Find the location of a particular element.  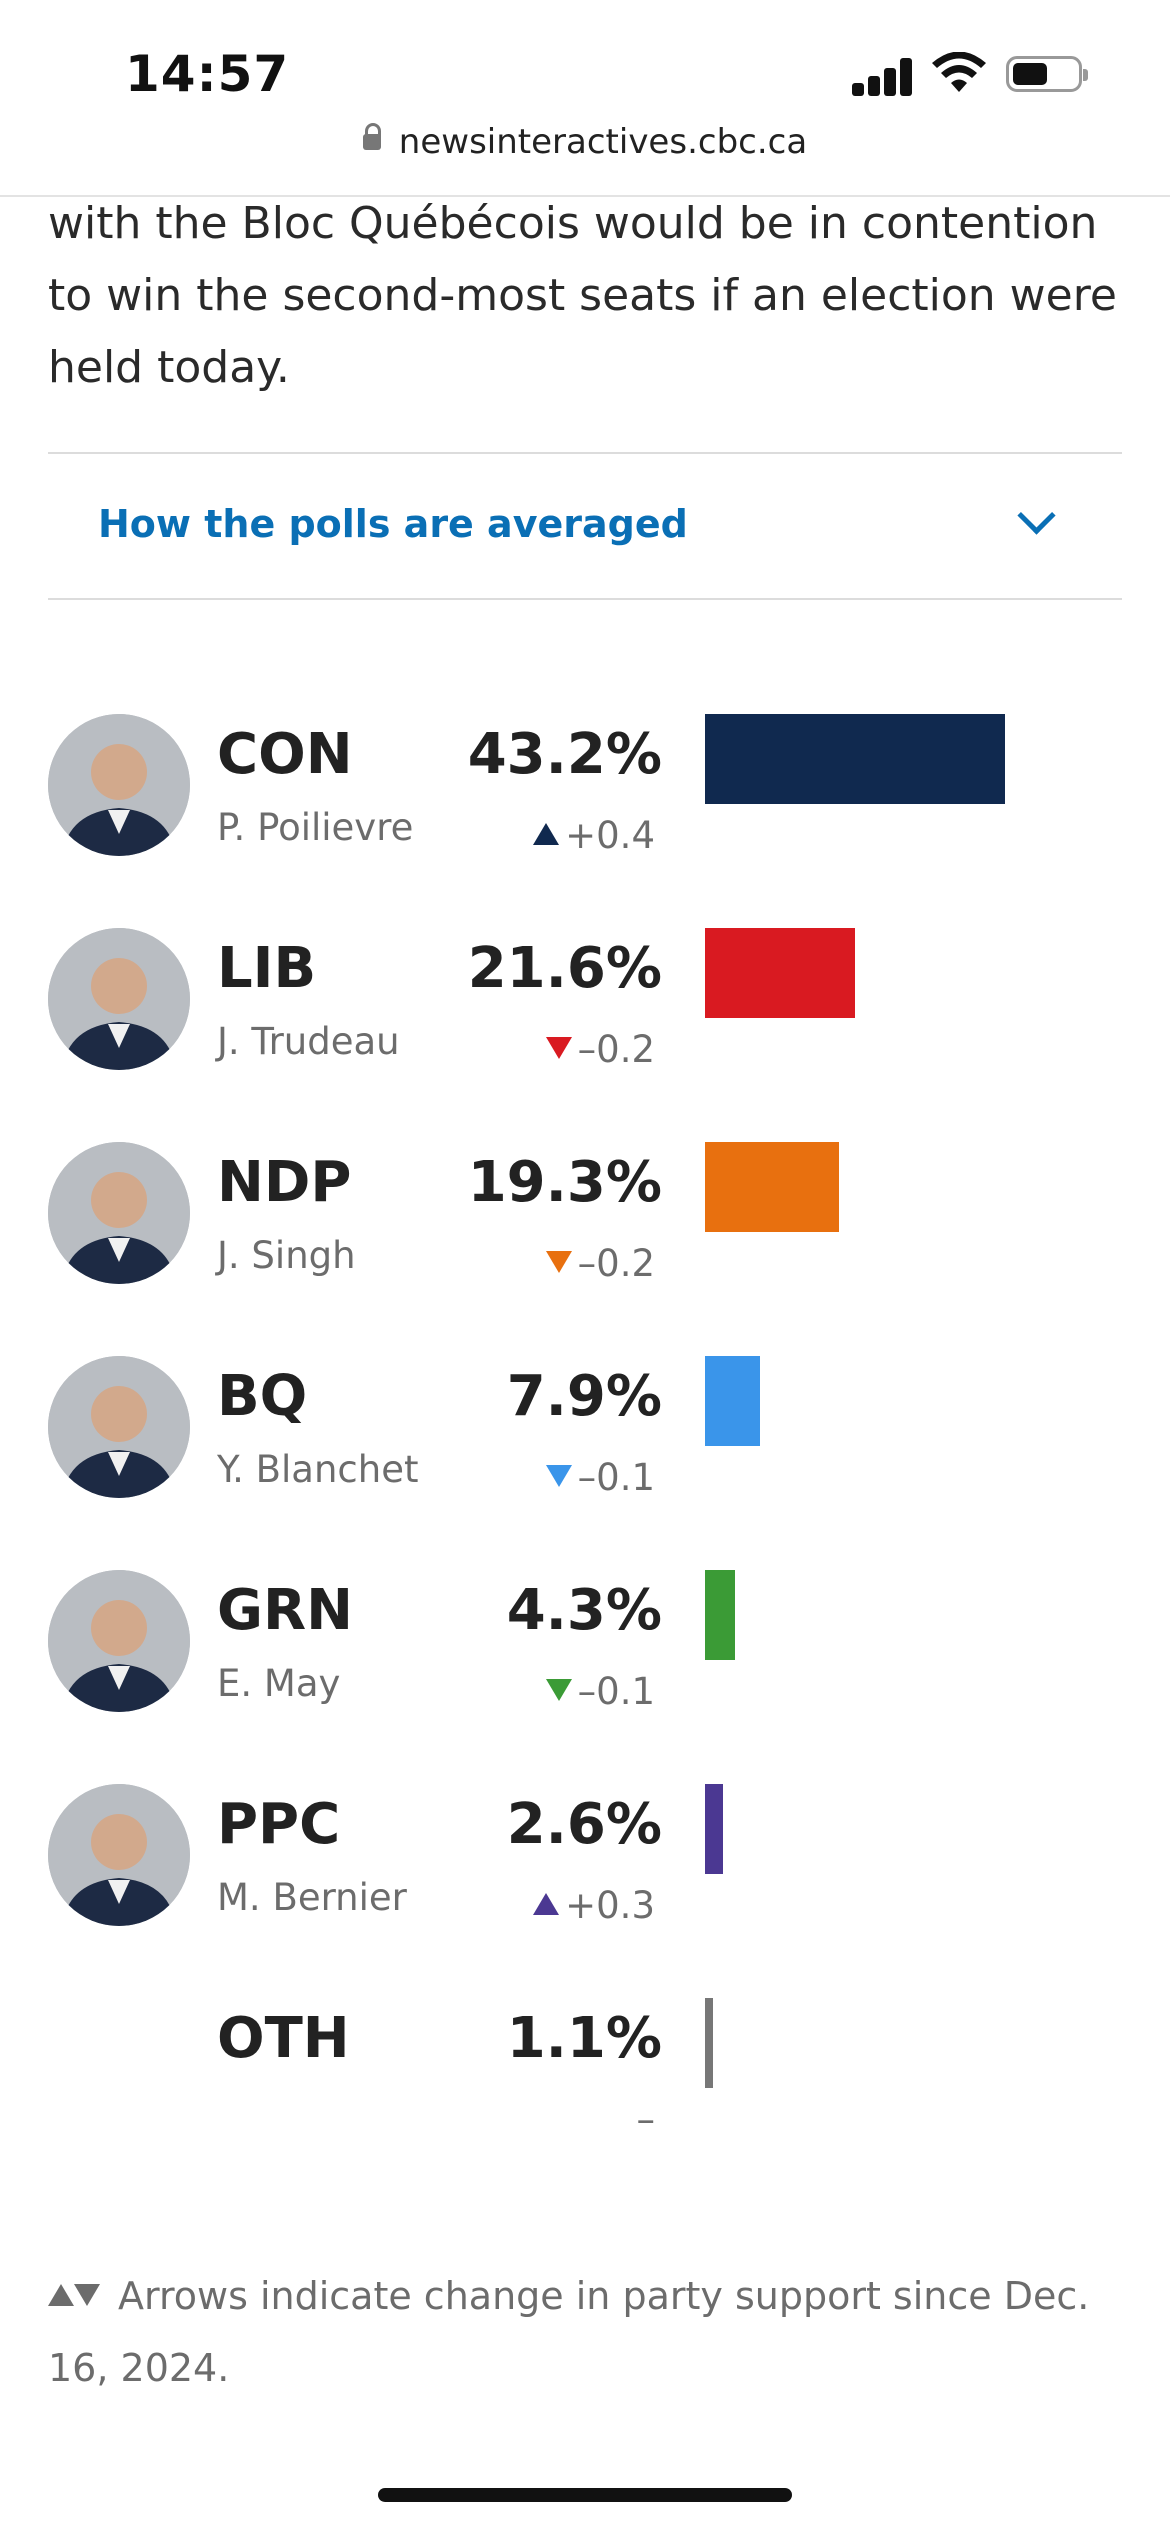

polls-averaged-accordion: How the polls are averaged is located at coordinates (585, 526).